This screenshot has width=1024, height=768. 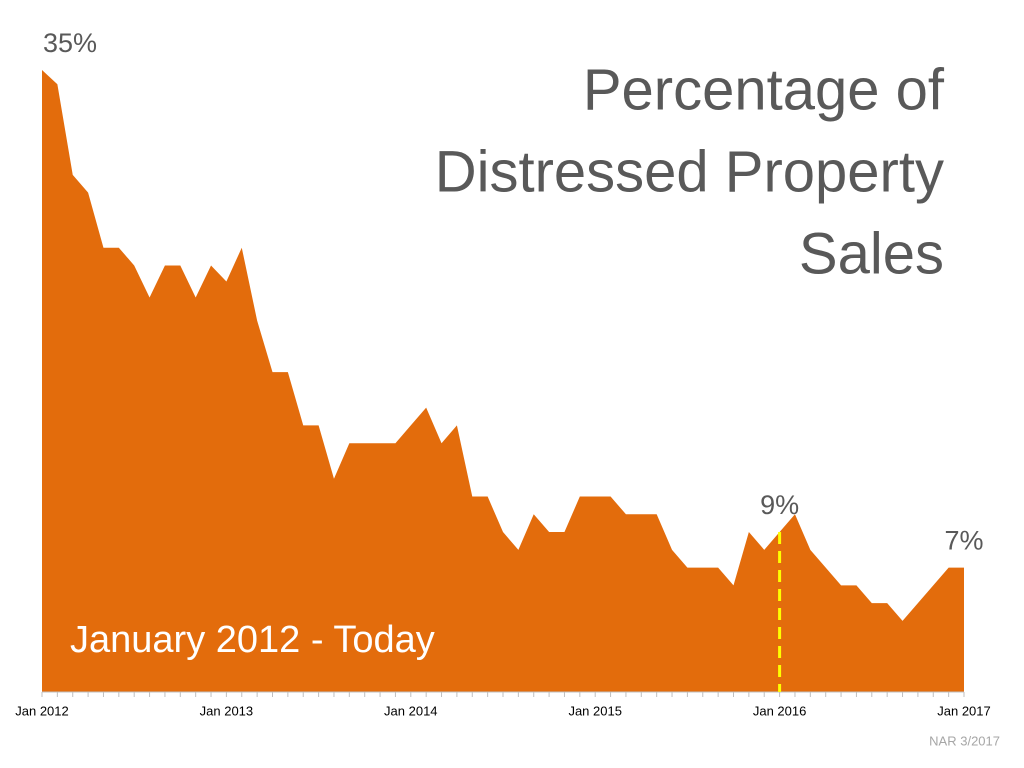 I want to click on annotation: 35%, so click(x=70, y=43).